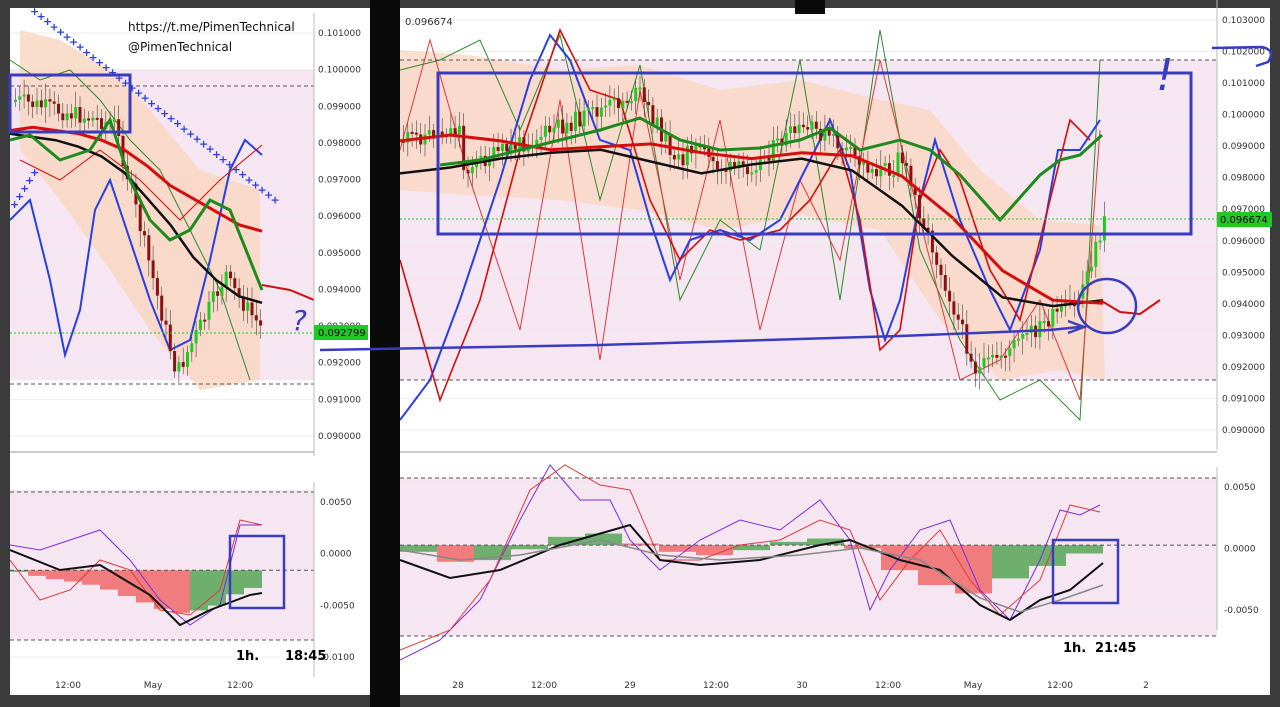 This screenshot has height=707, width=1280. Describe the element at coordinates (544, 686) in the screenshot. I see `x-tick-label: 12:00` at that location.